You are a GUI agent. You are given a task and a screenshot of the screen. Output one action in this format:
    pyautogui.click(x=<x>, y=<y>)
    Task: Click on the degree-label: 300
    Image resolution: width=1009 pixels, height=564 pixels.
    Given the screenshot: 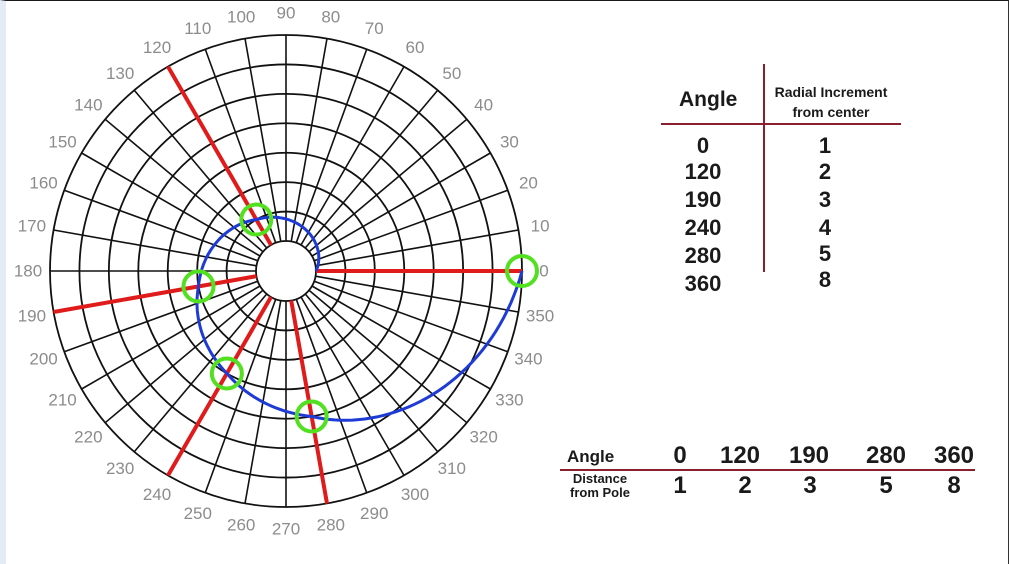 What is the action you would take?
    pyautogui.click(x=415, y=494)
    